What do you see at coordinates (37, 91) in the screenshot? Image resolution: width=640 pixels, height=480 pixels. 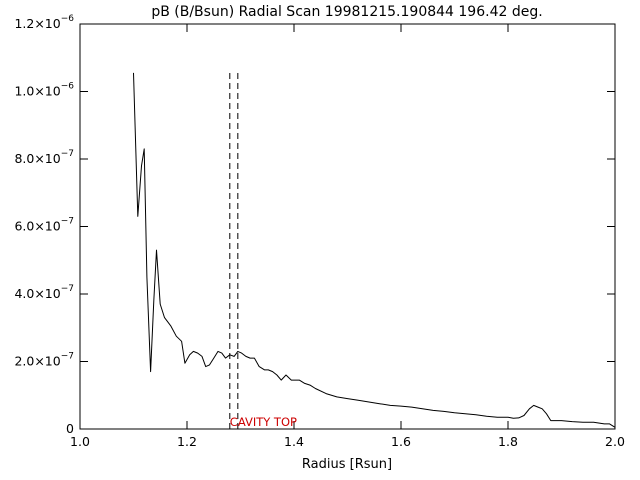 I see `y-tick-label-mantissa: 1.0×10` at bounding box center [37, 91].